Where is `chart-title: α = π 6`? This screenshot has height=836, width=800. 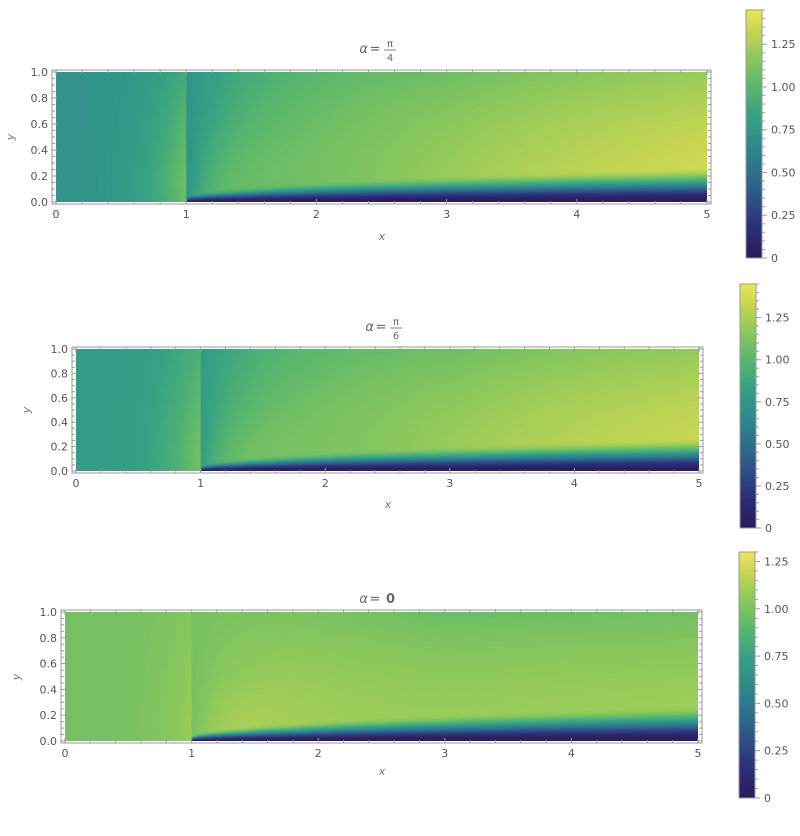
chart-title: α = π 6 is located at coordinates (383, 329).